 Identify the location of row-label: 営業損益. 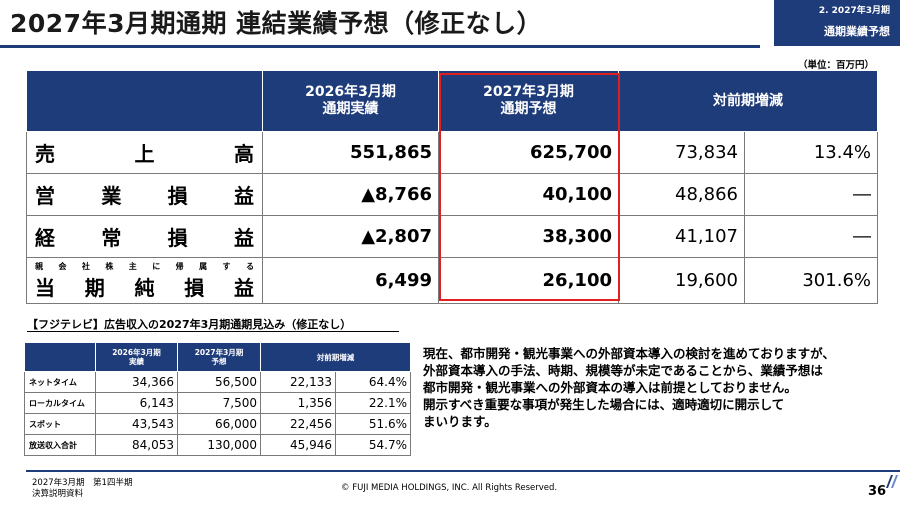
(144, 194).